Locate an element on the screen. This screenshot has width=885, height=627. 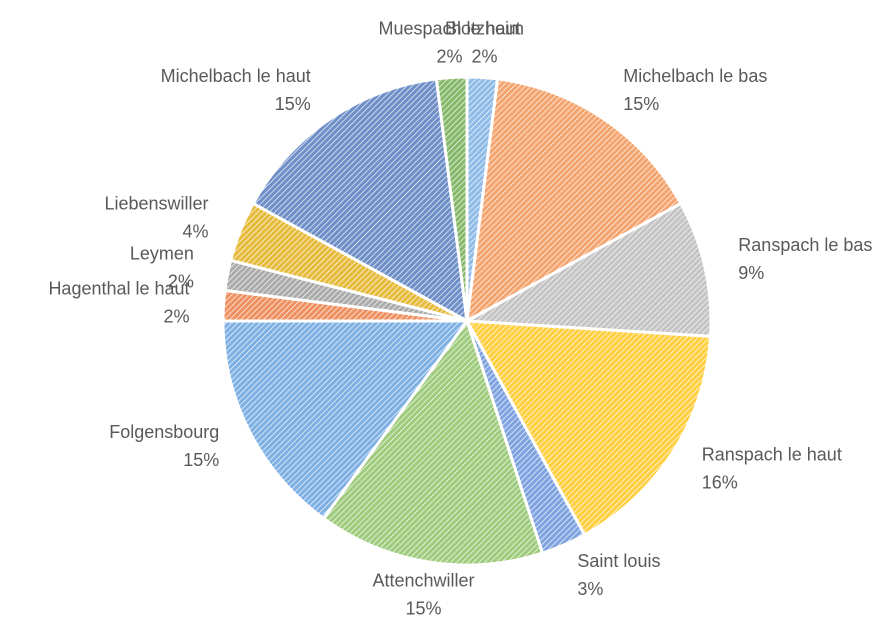
slice-value-label: 4% is located at coordinates (196, 231).